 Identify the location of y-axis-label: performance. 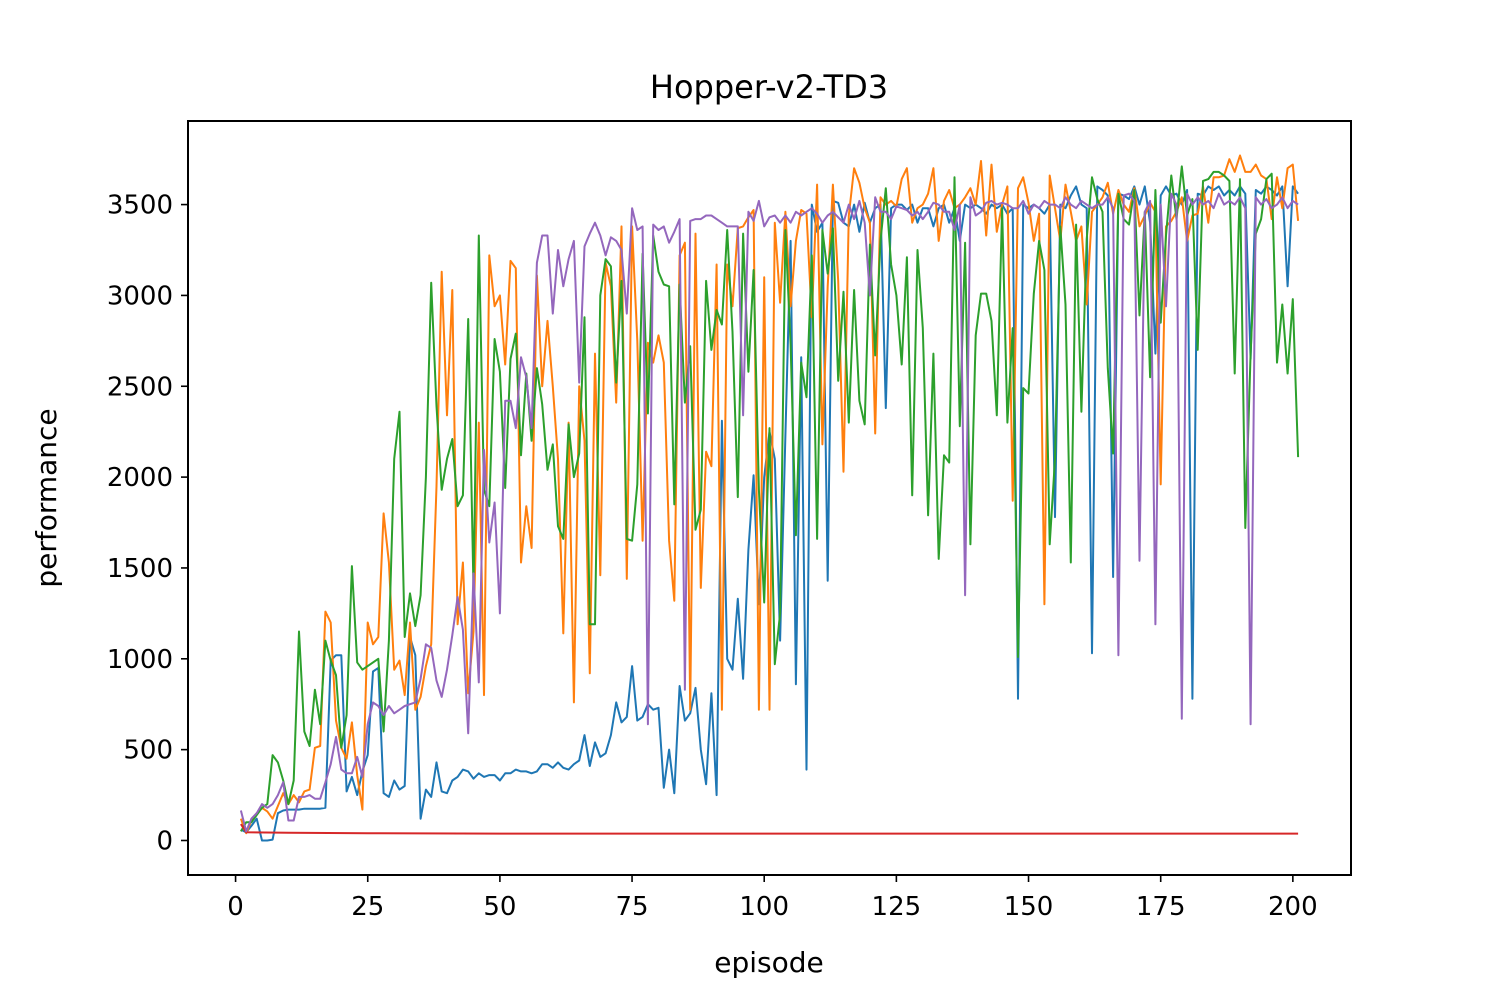
(46, 497).